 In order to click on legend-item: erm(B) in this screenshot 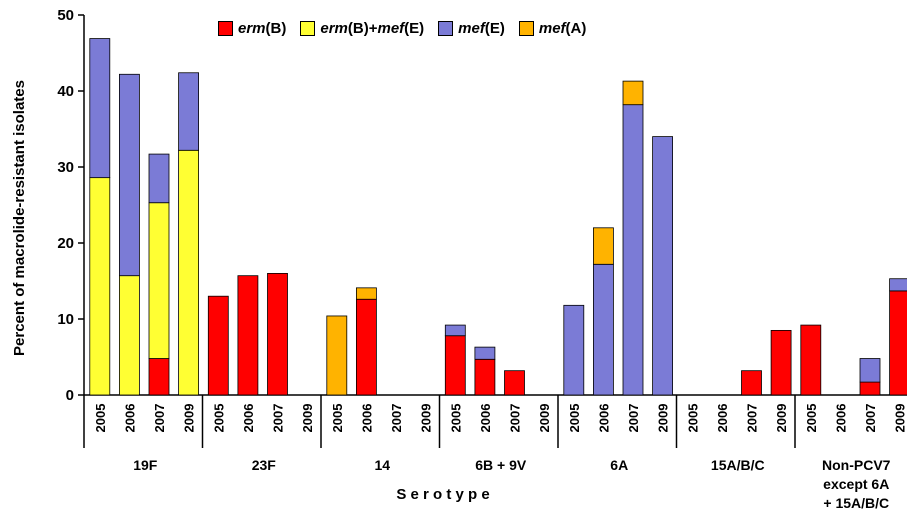, I will do `click(252, 28)`.